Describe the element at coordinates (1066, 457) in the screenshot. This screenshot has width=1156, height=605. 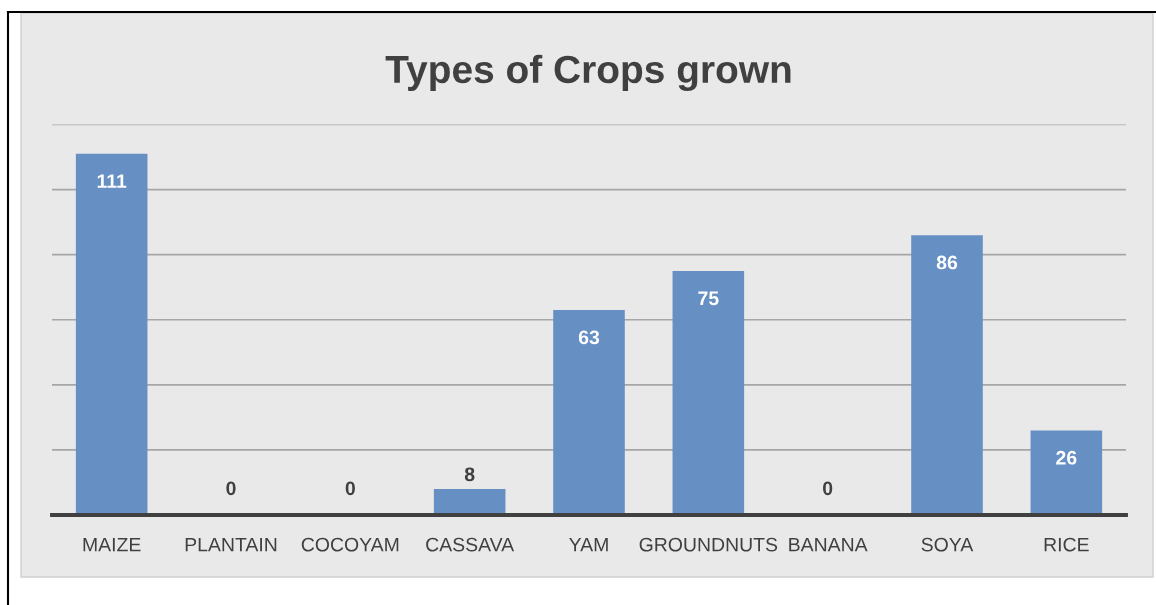
I see `data-label: 26` at that location.